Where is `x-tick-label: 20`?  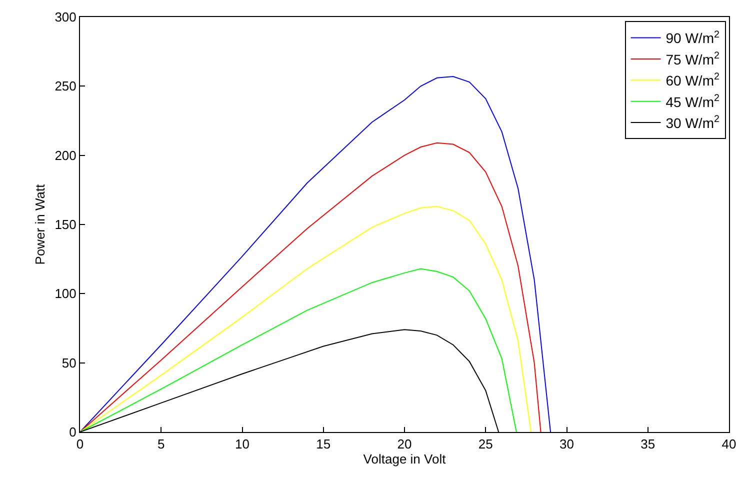 x-tick-label: 20 is located at coordinates (404, 444).